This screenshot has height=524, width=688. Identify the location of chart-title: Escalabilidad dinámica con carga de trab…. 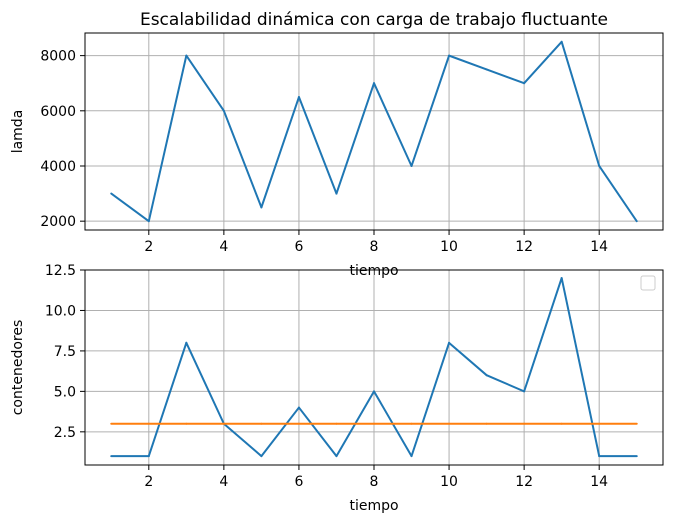
(374, 20).